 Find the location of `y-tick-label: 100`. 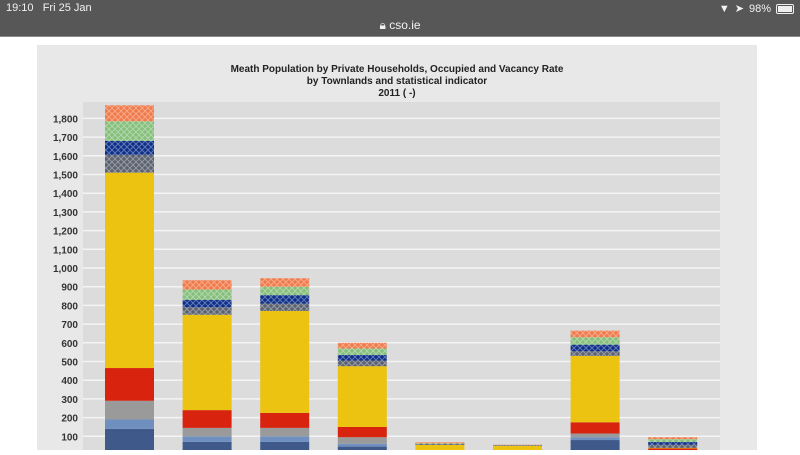

y-tick-label: 100 is located at coordinates (69, 437).